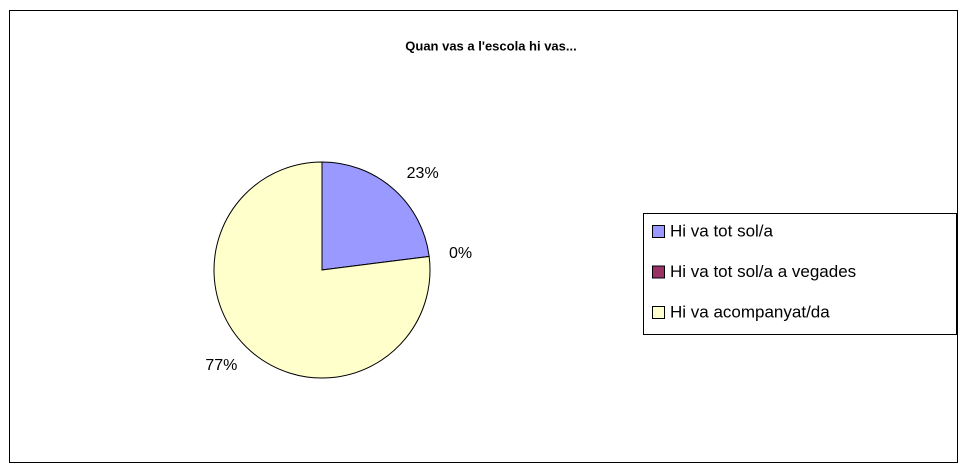 The height and width of the screenshot is (464, 959). What do you see at coordinates (763, 271) in the screenshot?
I see `legend-label: Hi va tot sol/a a vegades` at bounding box center [763, 271].